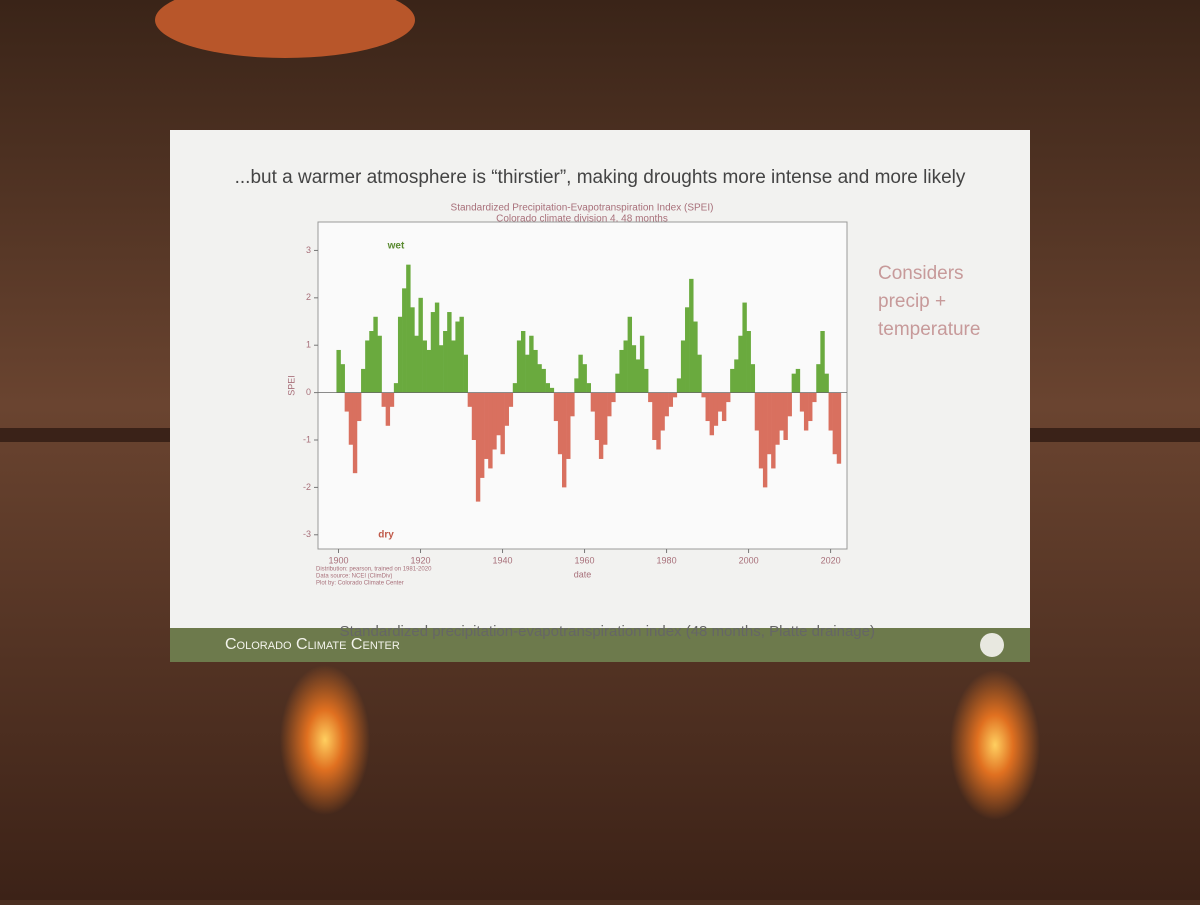  I want to click on x-tick-label: 1940, so click(503, 560).